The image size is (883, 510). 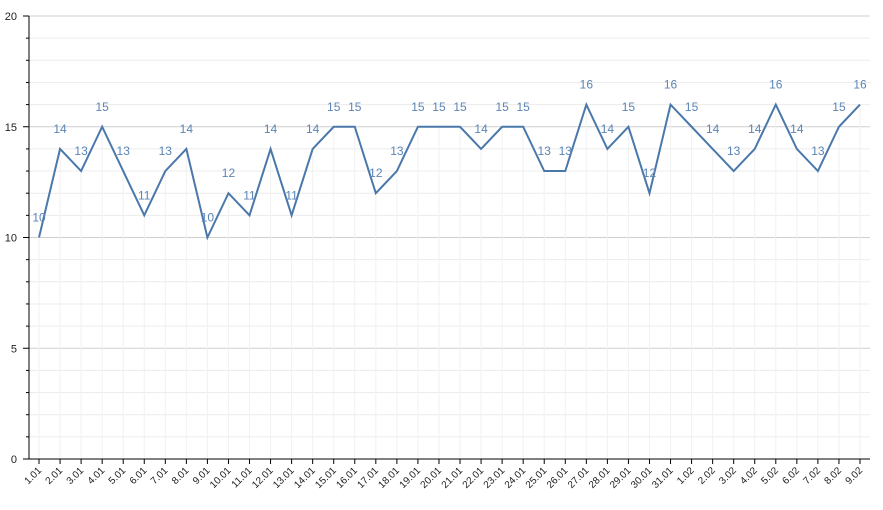 I want to click on x-tick-label: 13.01, so click(x=284, y=478).